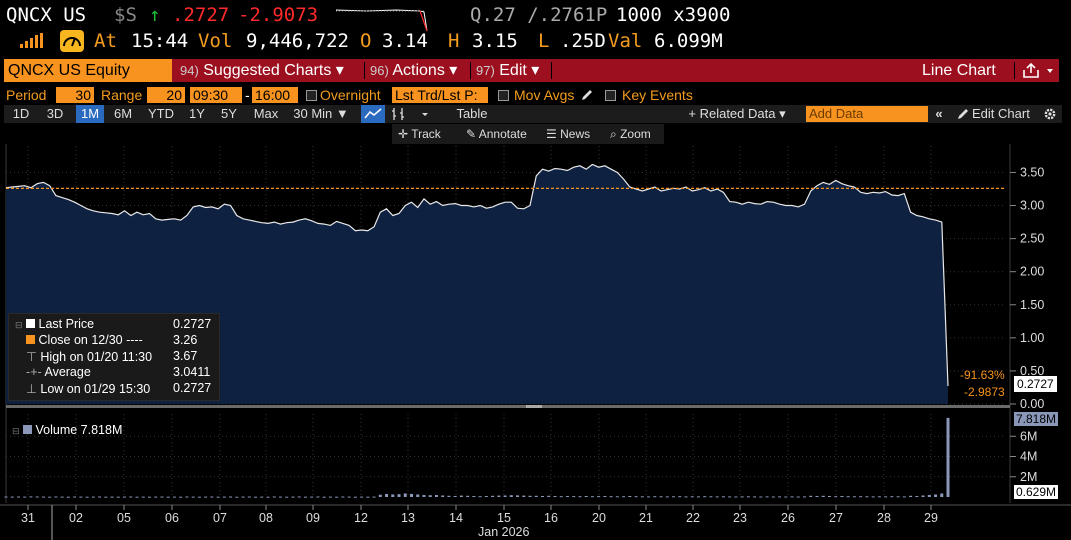  I want to click on zoom-button: ⌕ Zoom, so click(630, 134).